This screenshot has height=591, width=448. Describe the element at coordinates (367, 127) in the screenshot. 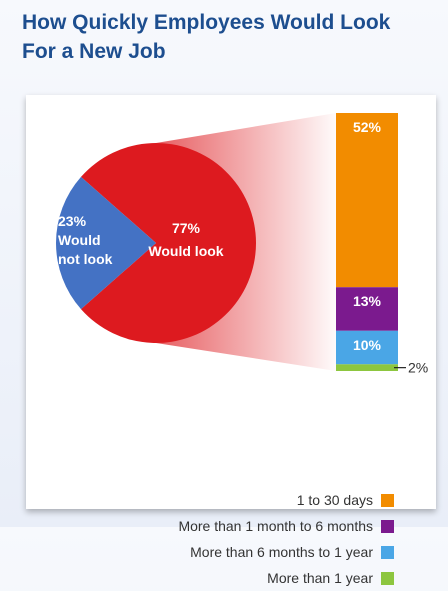

I see `bar-value-label-1: 52%` at that location.